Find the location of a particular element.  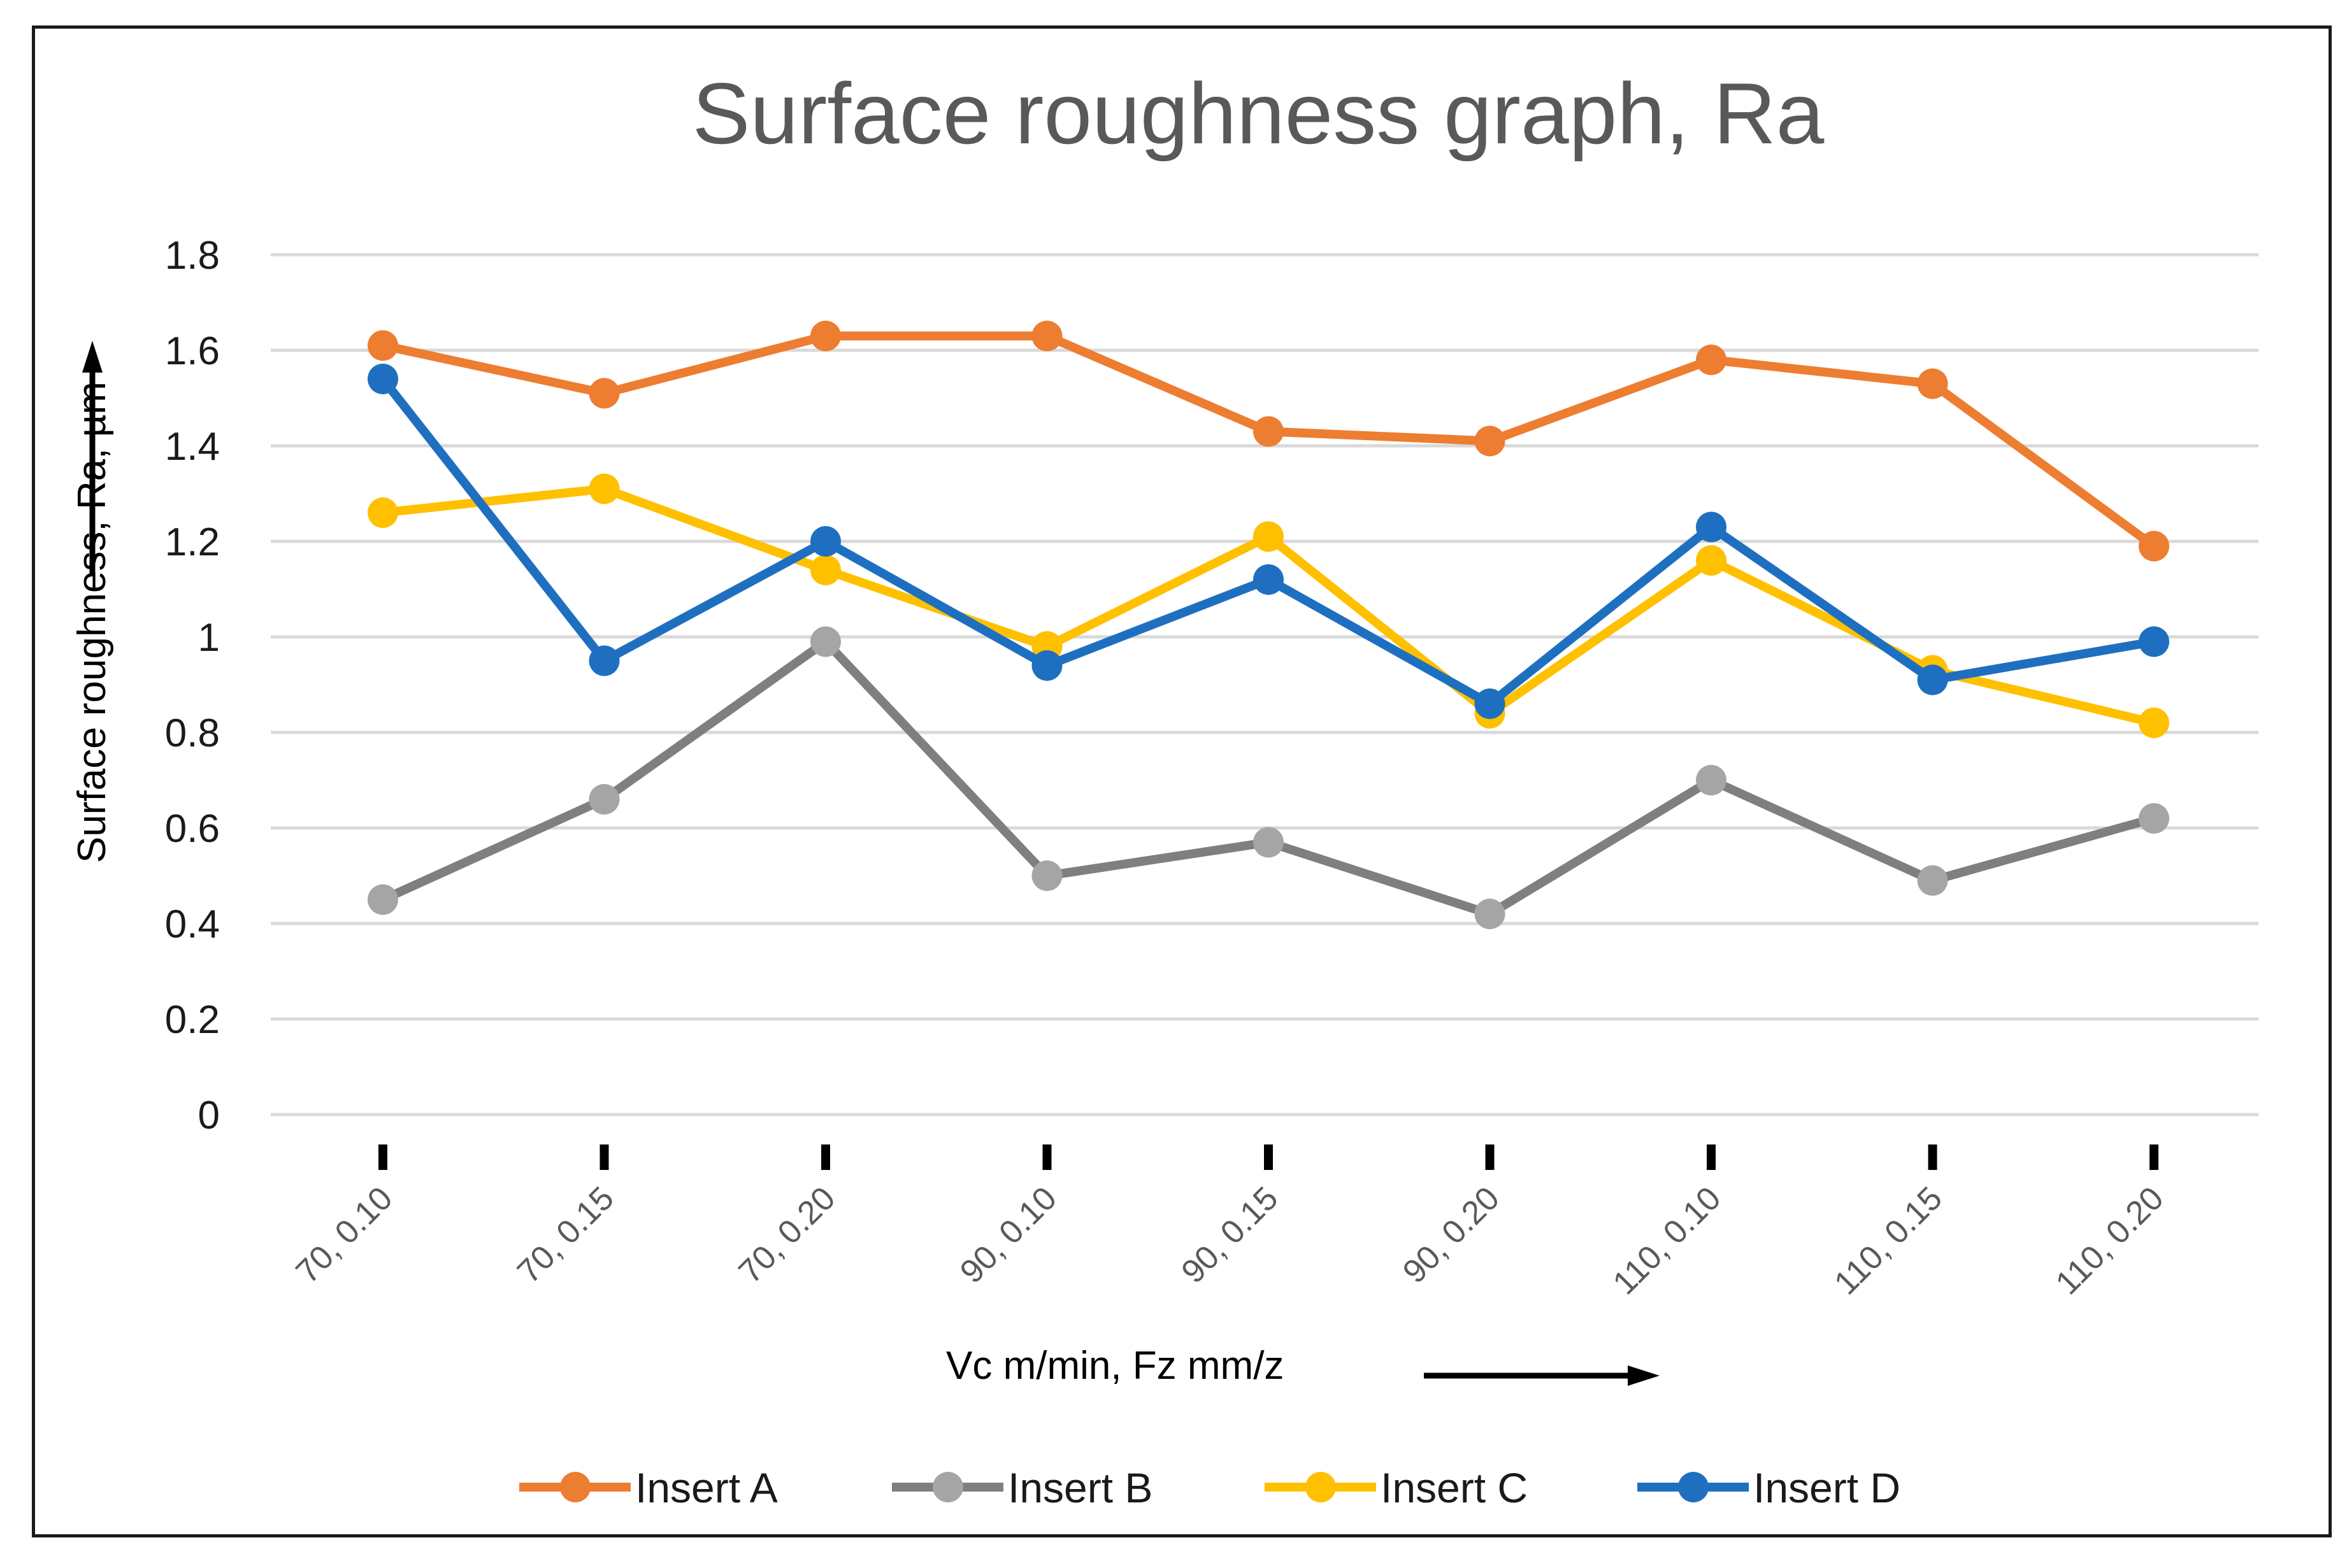

legend-label: Insert D is located at coordinates (1826, 1487).